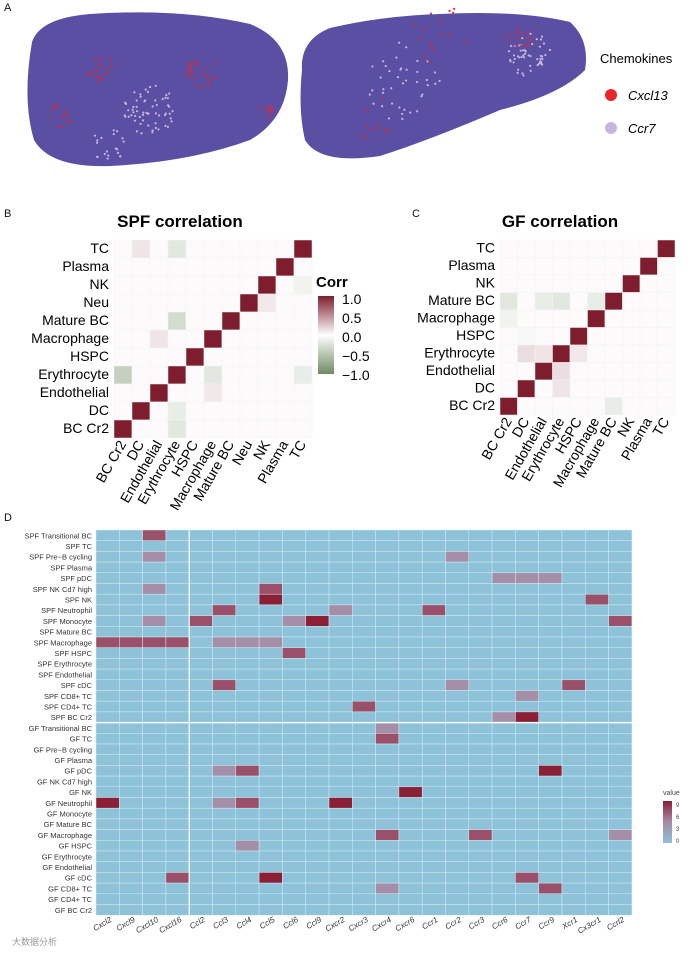 This screenshot has width=692, height=955. What do you see at coordinates (74, 392) in the screenshot?
I see `row-label: Endothelial` at bounding box center [74, 392].